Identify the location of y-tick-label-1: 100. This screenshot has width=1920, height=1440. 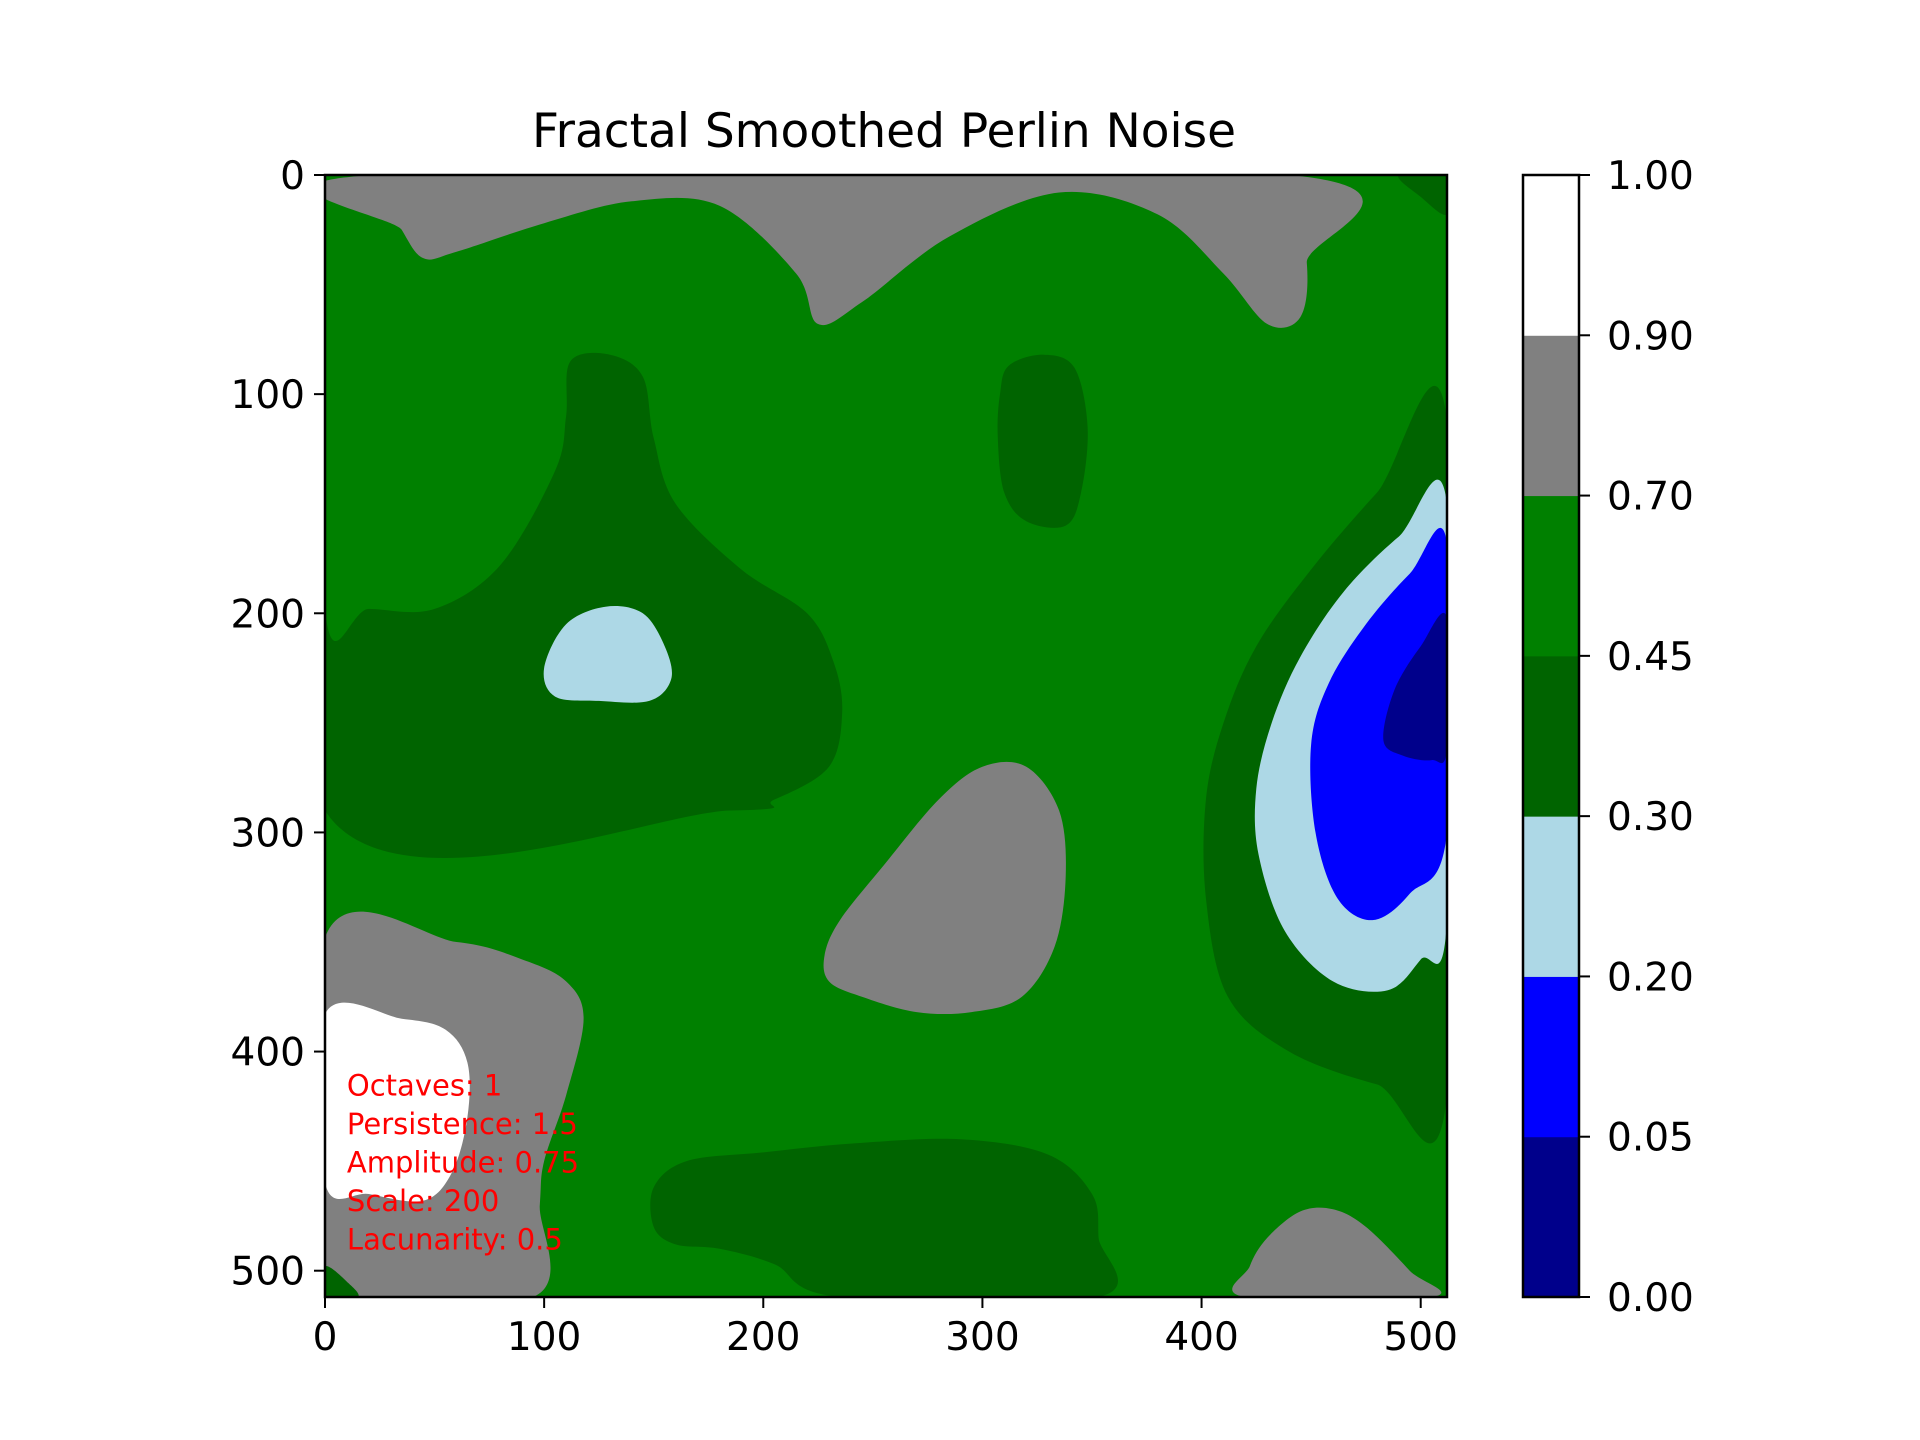
(268, 395).